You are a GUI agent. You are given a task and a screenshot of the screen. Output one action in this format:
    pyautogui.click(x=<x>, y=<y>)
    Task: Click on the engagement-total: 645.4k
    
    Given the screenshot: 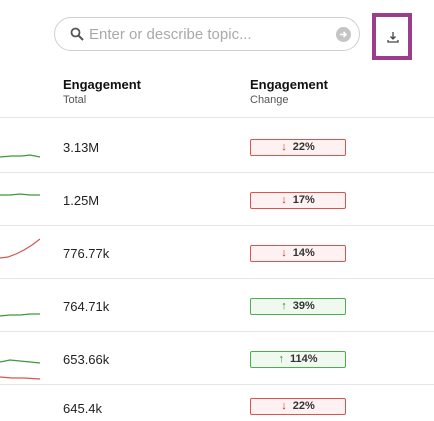 What is the action you would take?
    pyautogui.click(x=83, y=408)
    